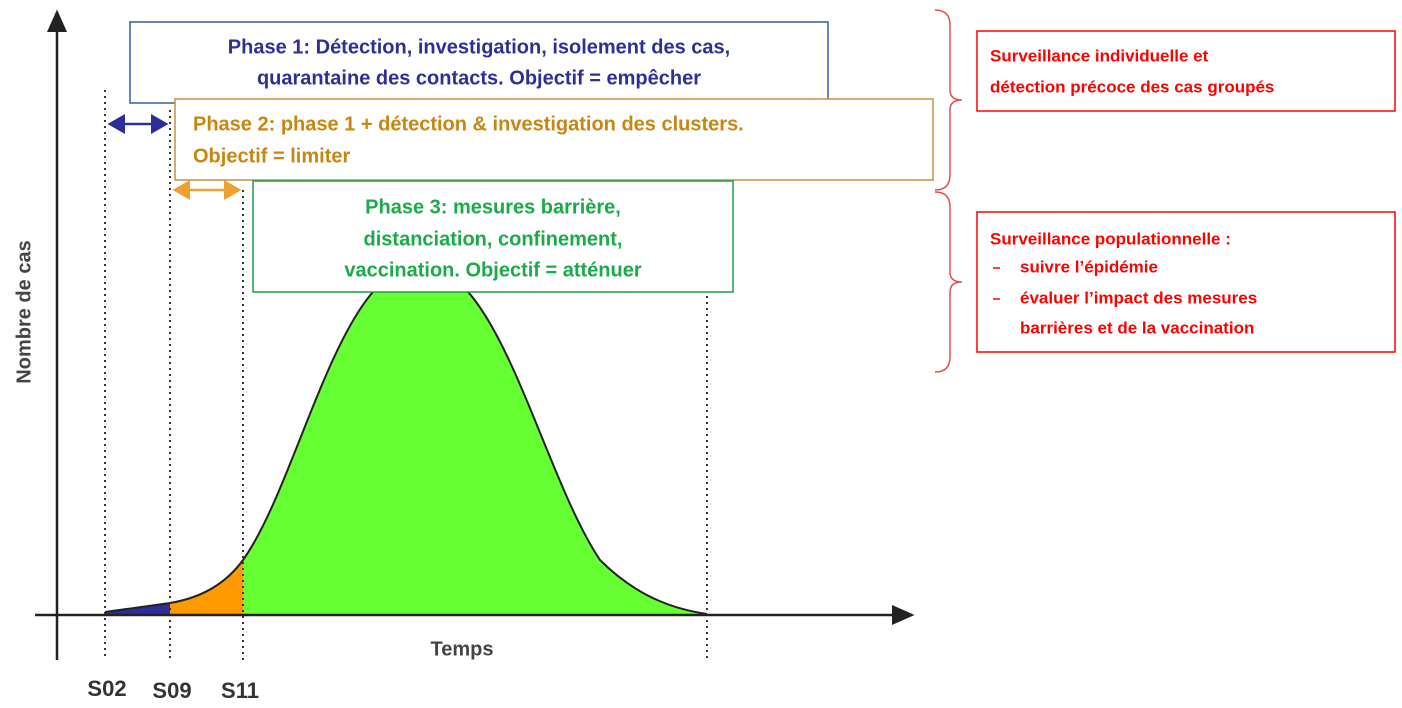 This screenshot has width=1402, height=708. I want to click on phase-text: Phase 3: mesures barrière,, so click(493, 207).